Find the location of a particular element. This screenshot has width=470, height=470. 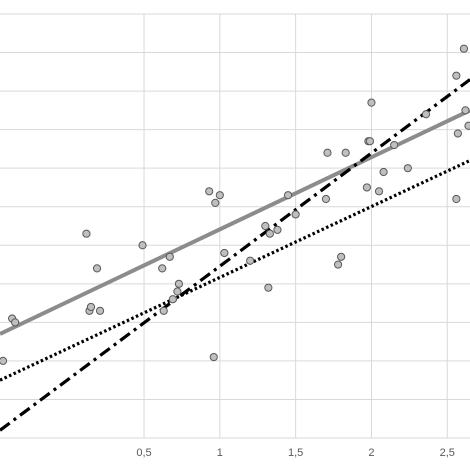

x-tick-label-0: 0,5 is located at coordinates (143, 453).